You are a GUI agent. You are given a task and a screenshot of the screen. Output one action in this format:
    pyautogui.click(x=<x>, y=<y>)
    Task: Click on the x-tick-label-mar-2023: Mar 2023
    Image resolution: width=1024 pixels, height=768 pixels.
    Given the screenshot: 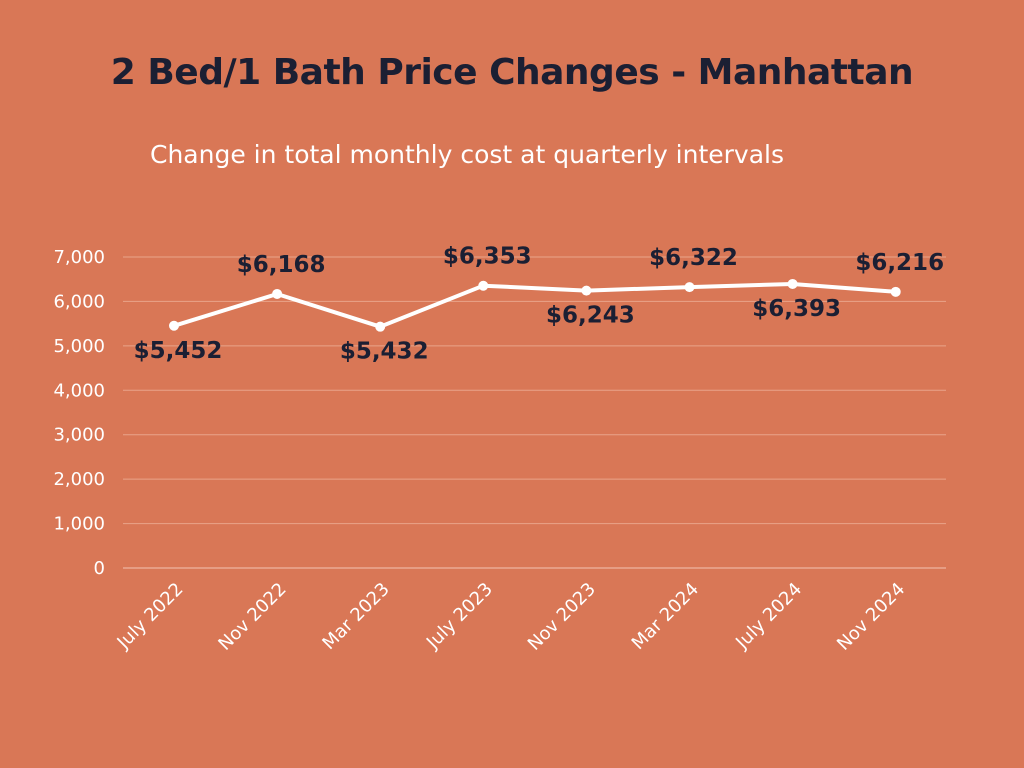 What is the action you would take?
    pyautogui.click(x=355, y=616)
    